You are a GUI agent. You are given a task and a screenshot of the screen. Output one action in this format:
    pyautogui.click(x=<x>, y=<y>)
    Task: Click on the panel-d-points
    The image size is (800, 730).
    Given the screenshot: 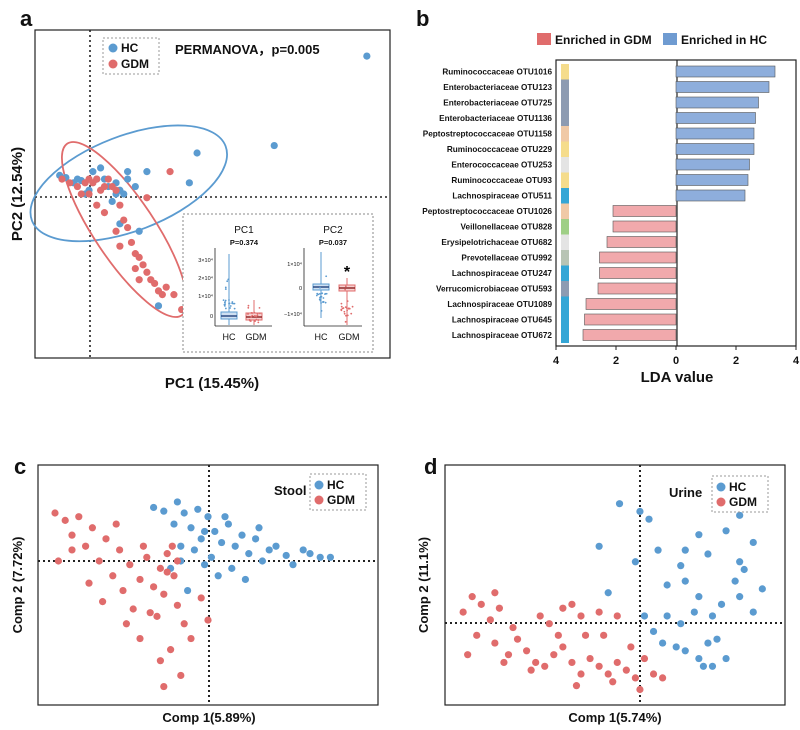 What is the action you would take?
    pyautogui.click(x=612, y=597)
    